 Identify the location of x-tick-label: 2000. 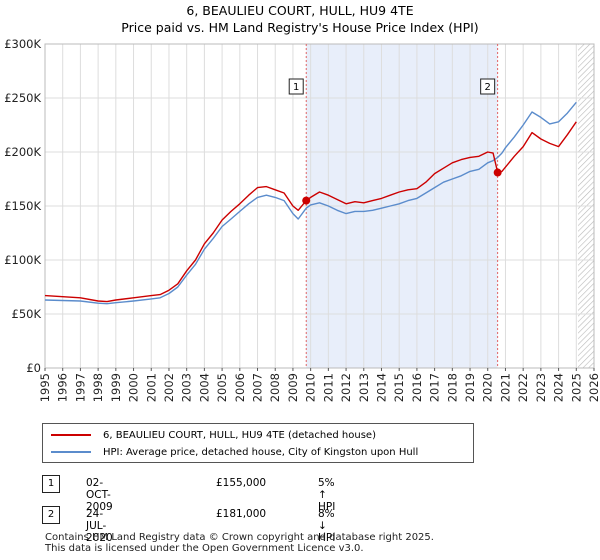
(134, 387).